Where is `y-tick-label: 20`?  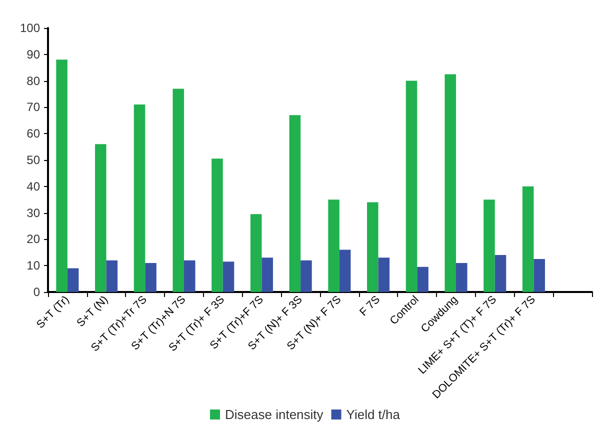
y-tick-label: 20 is located at coordinates (33, 239).